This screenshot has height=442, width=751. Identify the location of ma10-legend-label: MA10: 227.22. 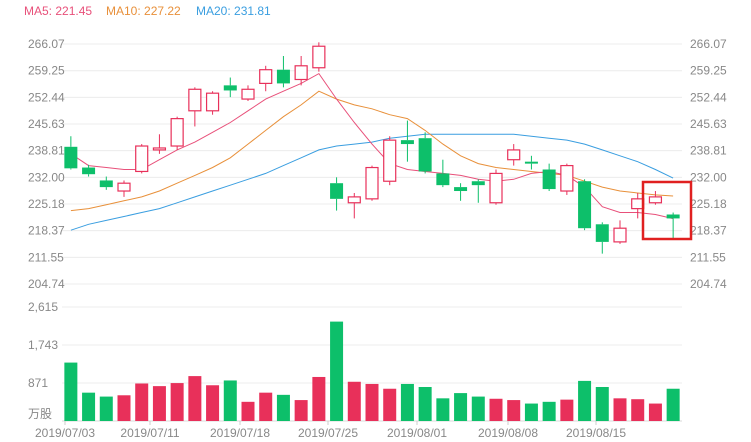
(143, 11).